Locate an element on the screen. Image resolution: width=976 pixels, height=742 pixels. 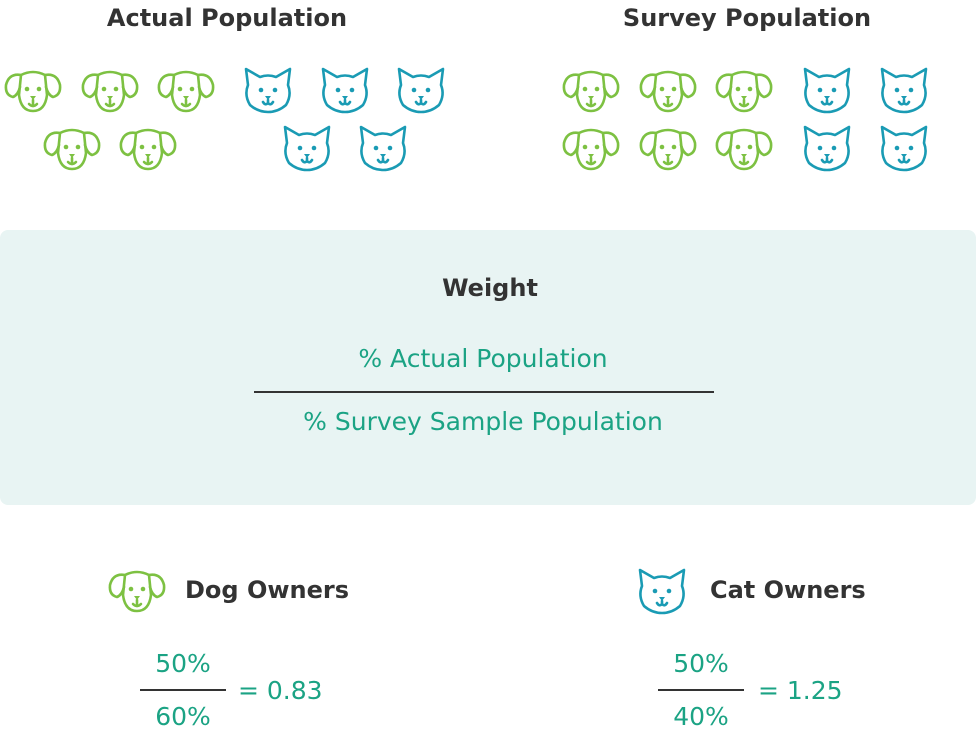
group-title: Actual Population is located at coordinates (227, 18).